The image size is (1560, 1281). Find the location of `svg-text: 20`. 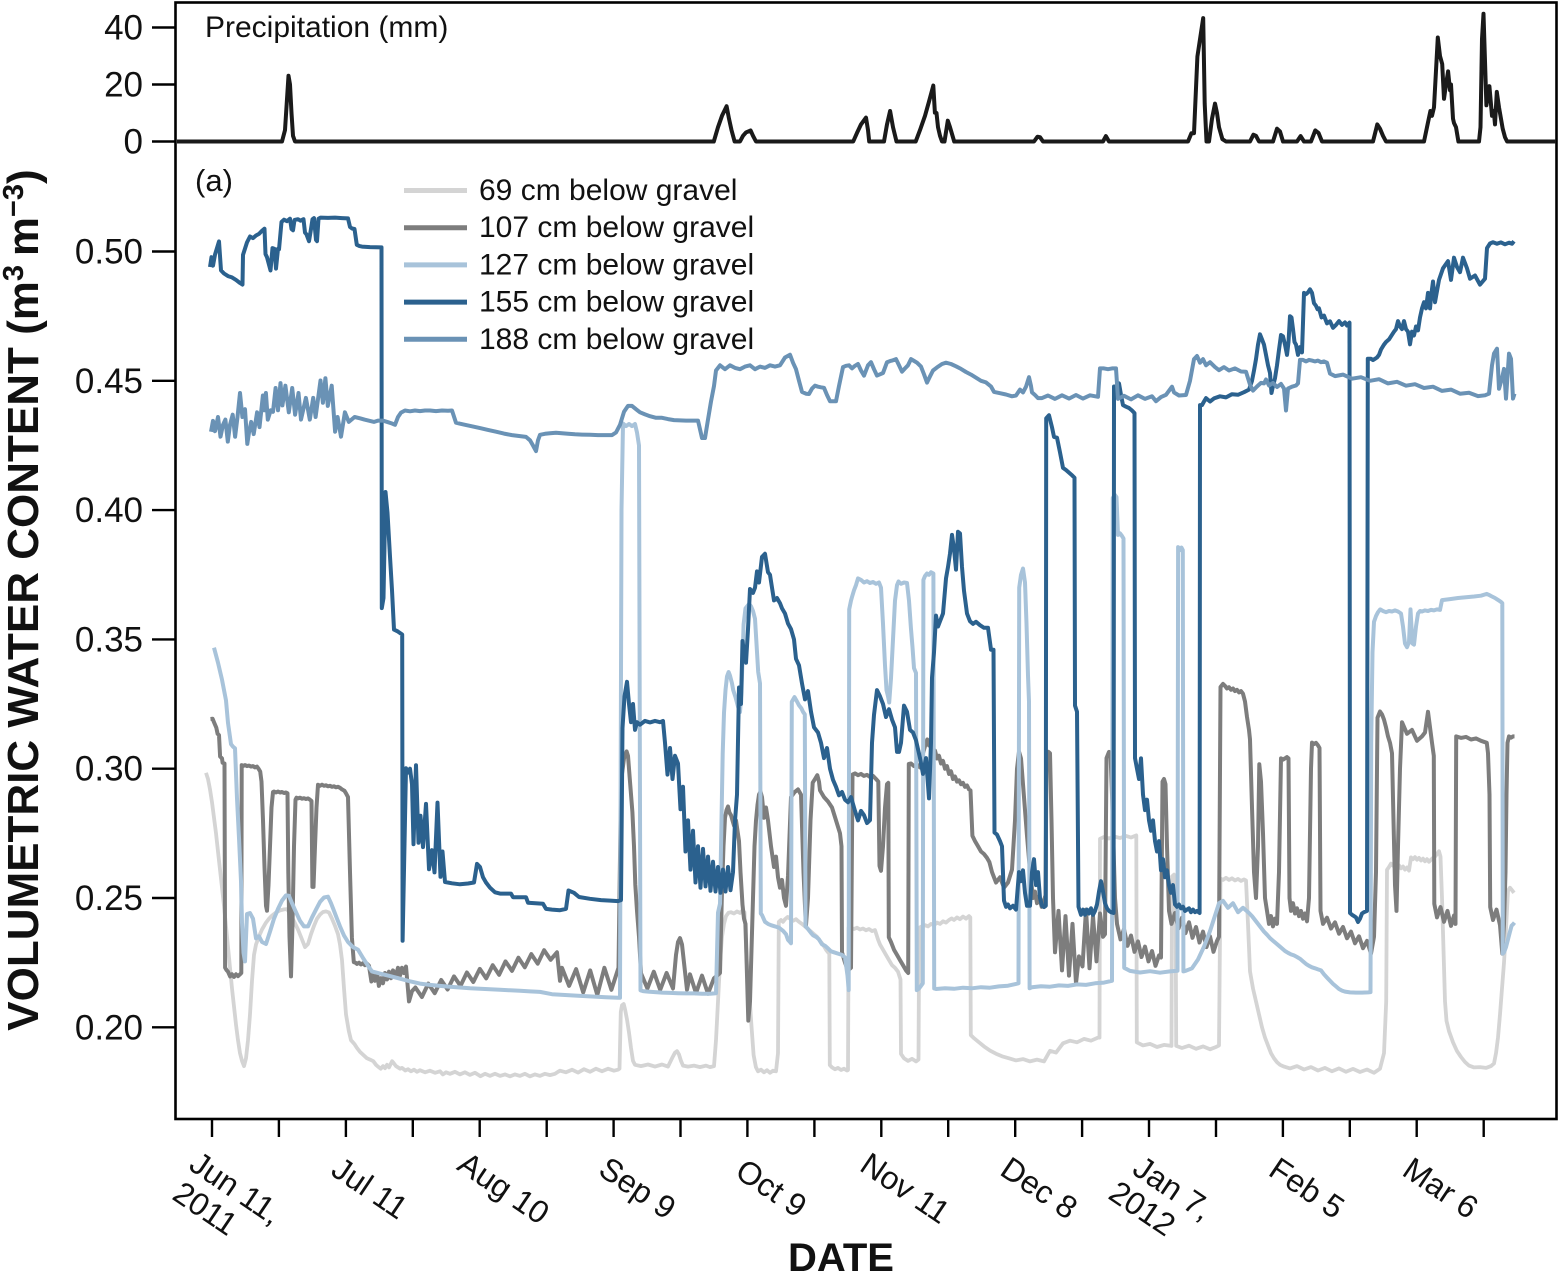

svg-text: 20 is located at coordinates (123, 85).